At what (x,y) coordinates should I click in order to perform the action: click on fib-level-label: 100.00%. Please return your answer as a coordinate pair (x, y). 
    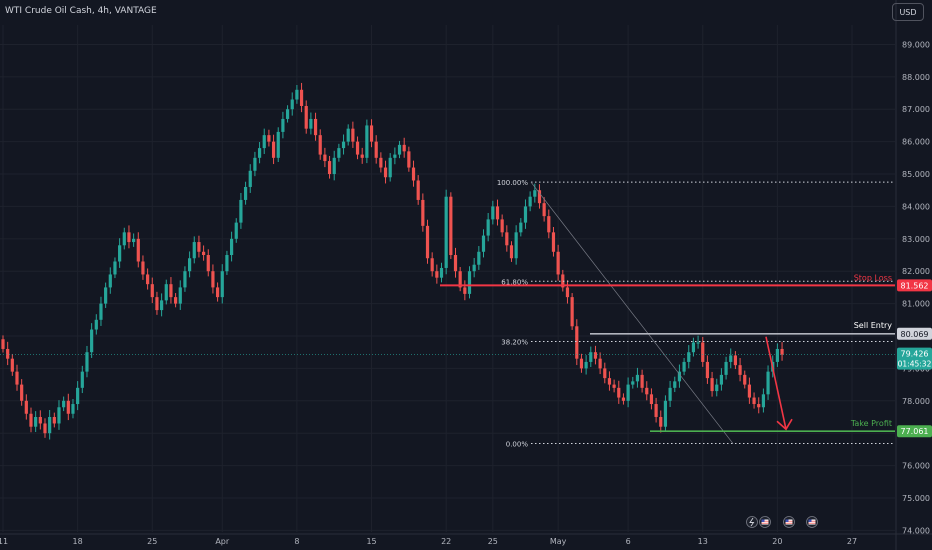
    Looking at the image, I should click on (512, 183).